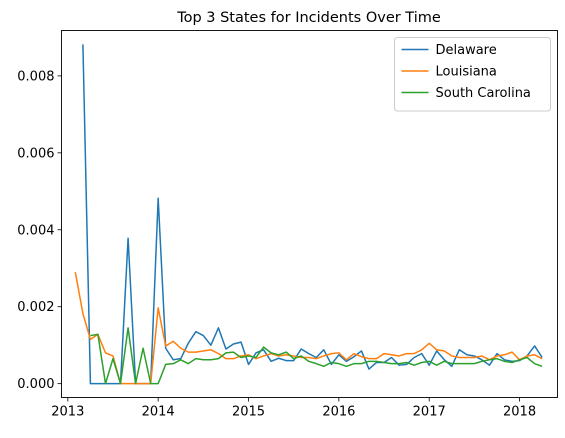 The image size is (565, 438). Describe the element at coordinates (316, 356) in the screenshot. I see `series-line-south-carolina` at that location.